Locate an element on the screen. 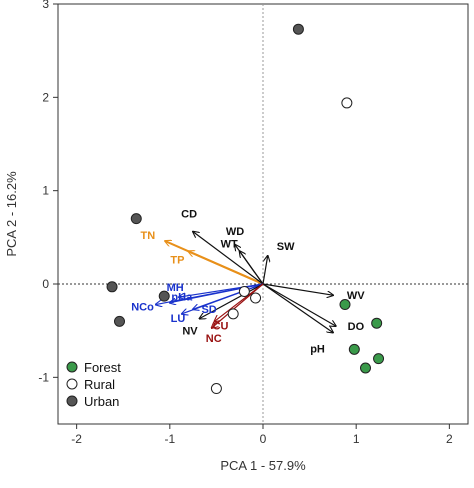 The image size is (474, 488). vector-label-ph: pH is located at coordinates (317, 350).